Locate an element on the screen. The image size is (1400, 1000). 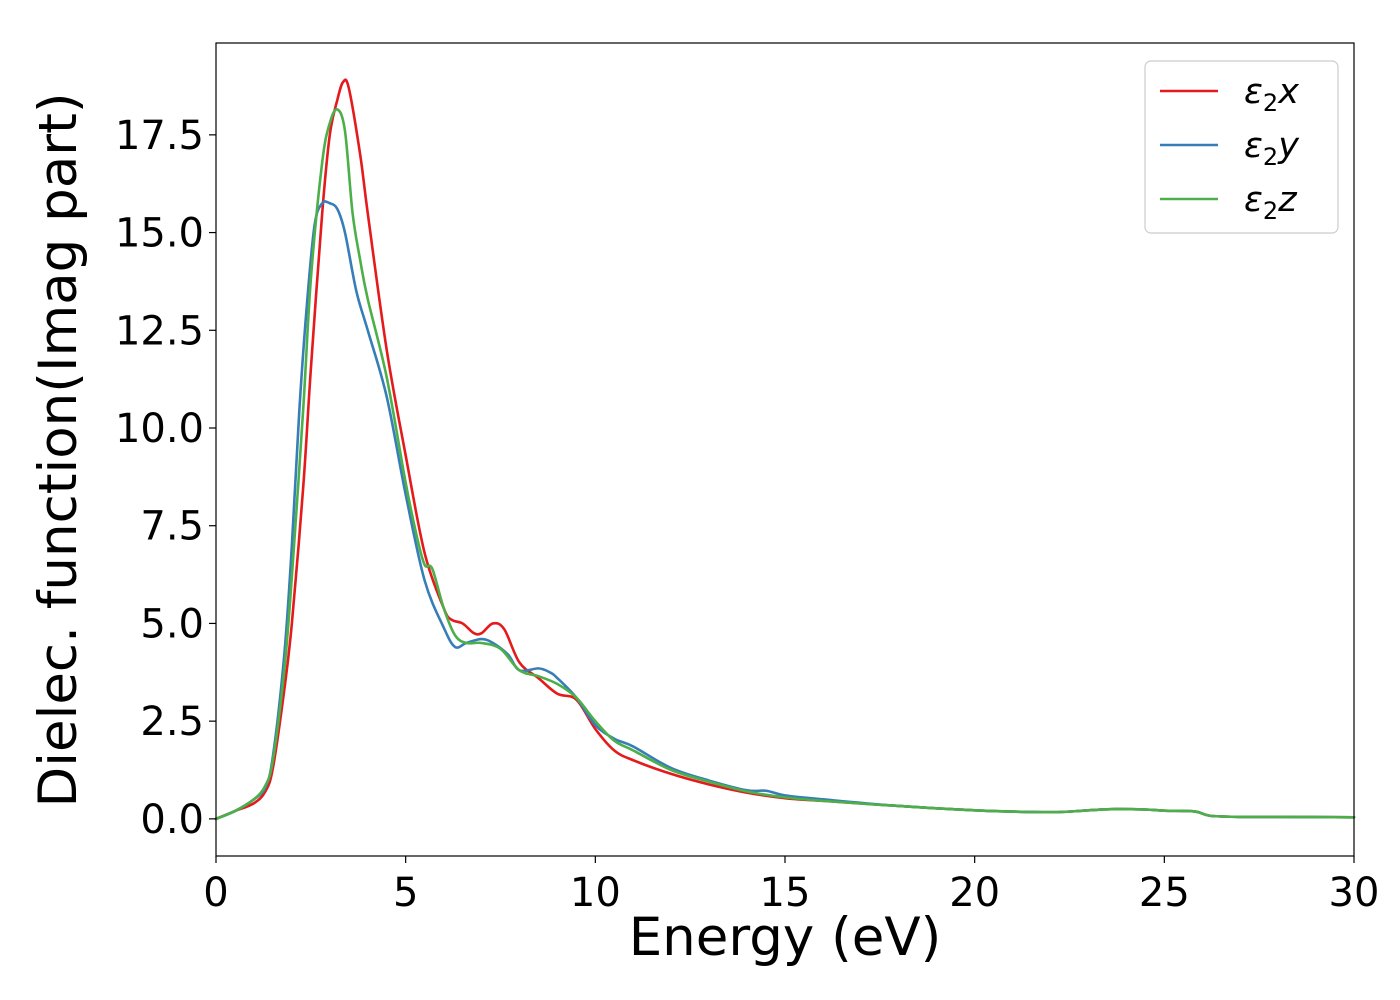
legend-variable: z is located at coordinates (1287, 200).